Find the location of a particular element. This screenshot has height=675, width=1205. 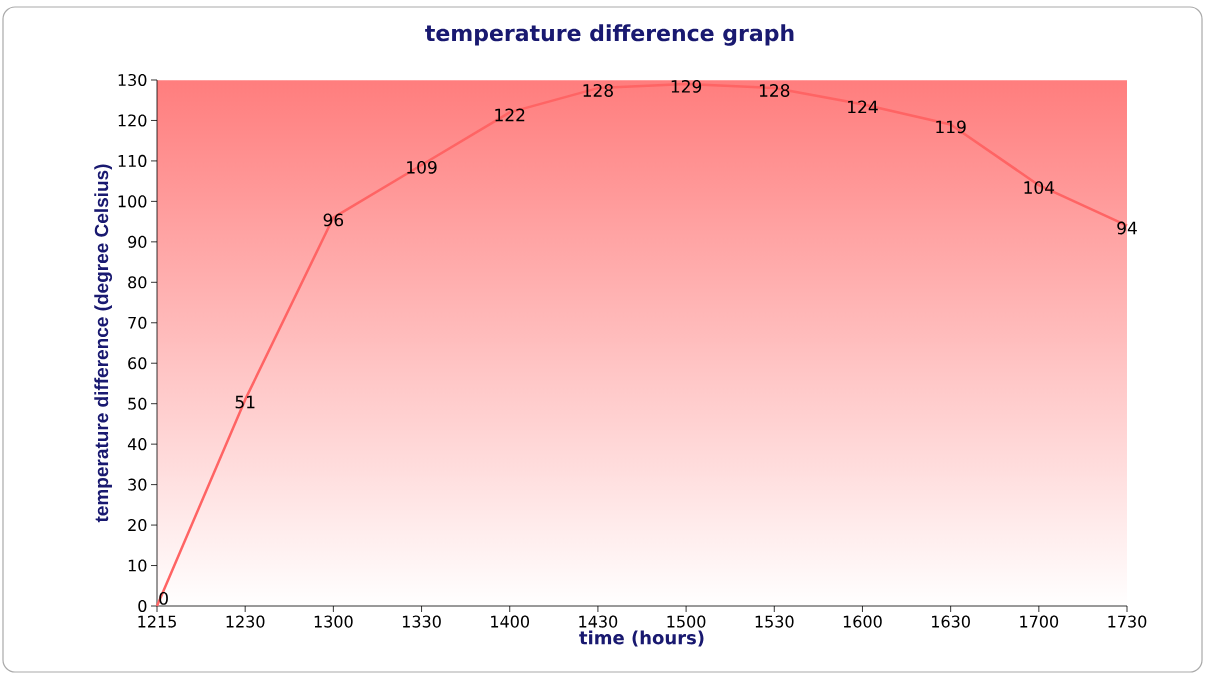

data-label: 122 is located at coordinates (510, 115).